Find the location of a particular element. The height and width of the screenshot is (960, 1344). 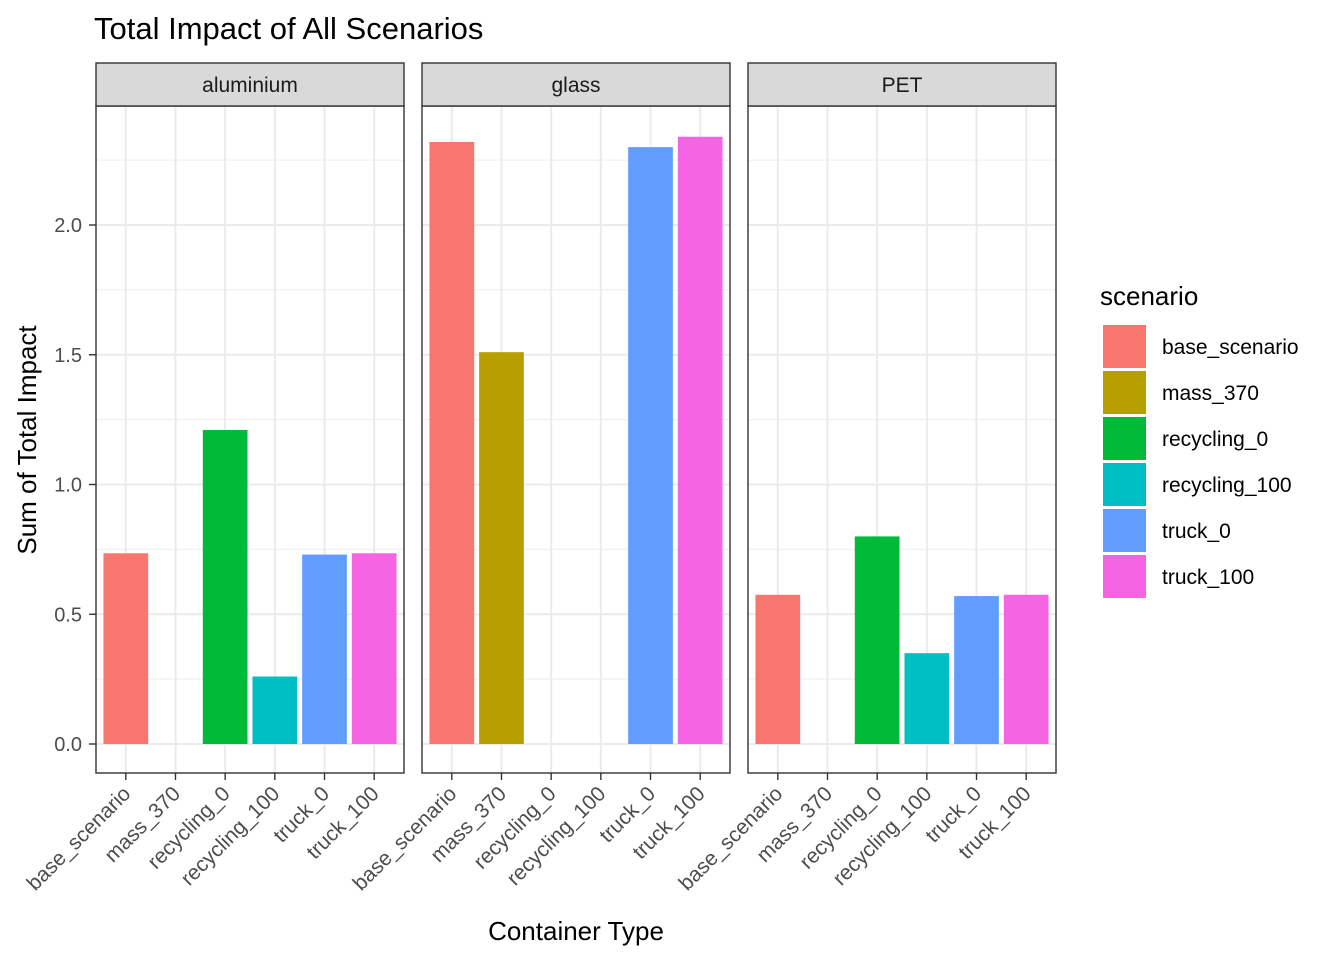

bar-glass-base_scenario is located at coordinates (452, 442).